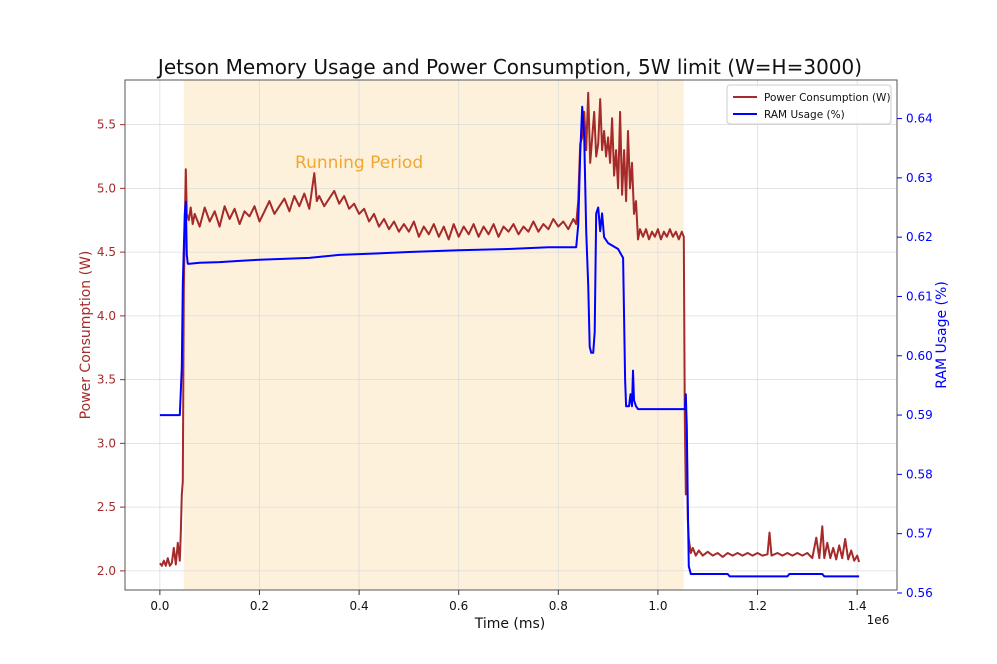 Image resolution: width=997 pixels, height=664 pixels. What do you see at coordinates (359, 606) in the screenshot?
I see `x-tick-label: 0.4` at bounding box center [359, 606].